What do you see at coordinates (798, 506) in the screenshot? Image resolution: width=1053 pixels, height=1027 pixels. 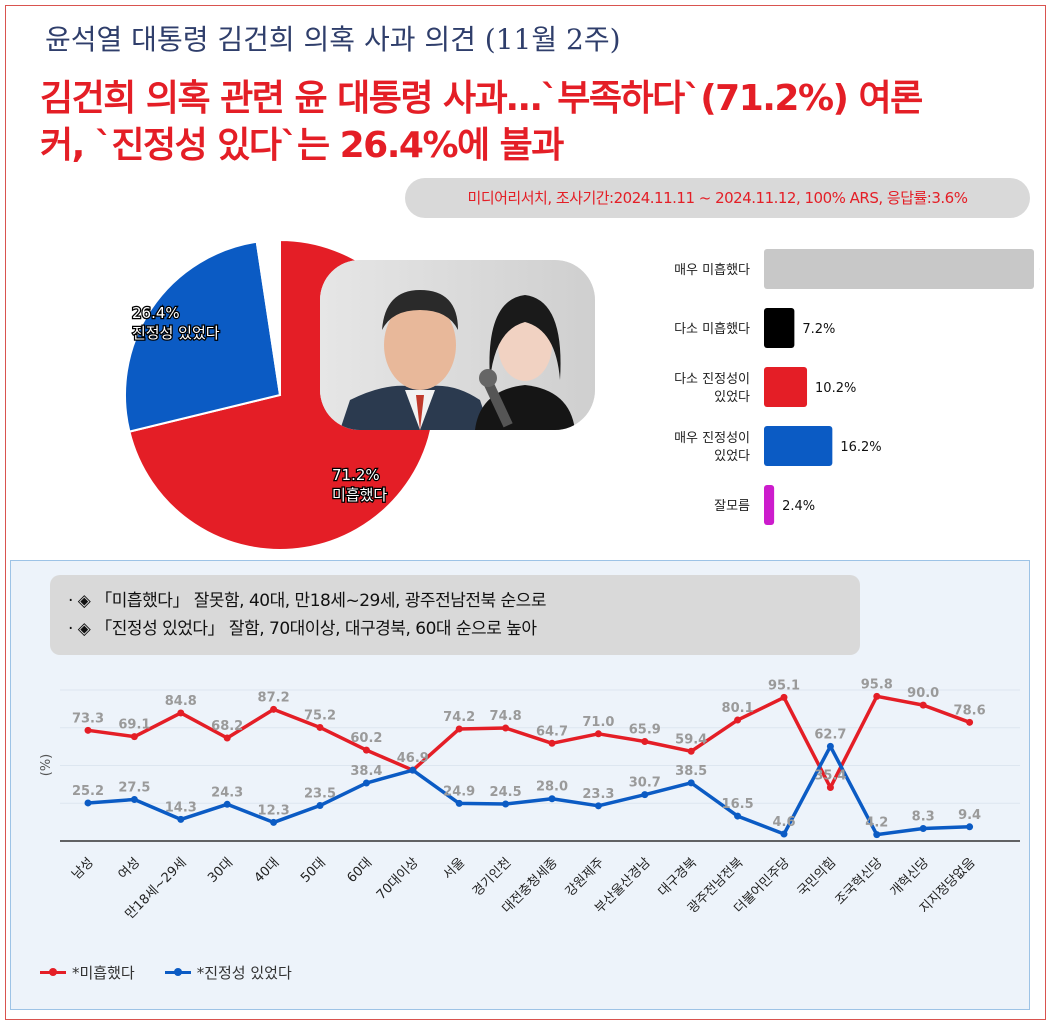 I see `bar-value-label-4: 2.4%` at bounding box center [798, 506].